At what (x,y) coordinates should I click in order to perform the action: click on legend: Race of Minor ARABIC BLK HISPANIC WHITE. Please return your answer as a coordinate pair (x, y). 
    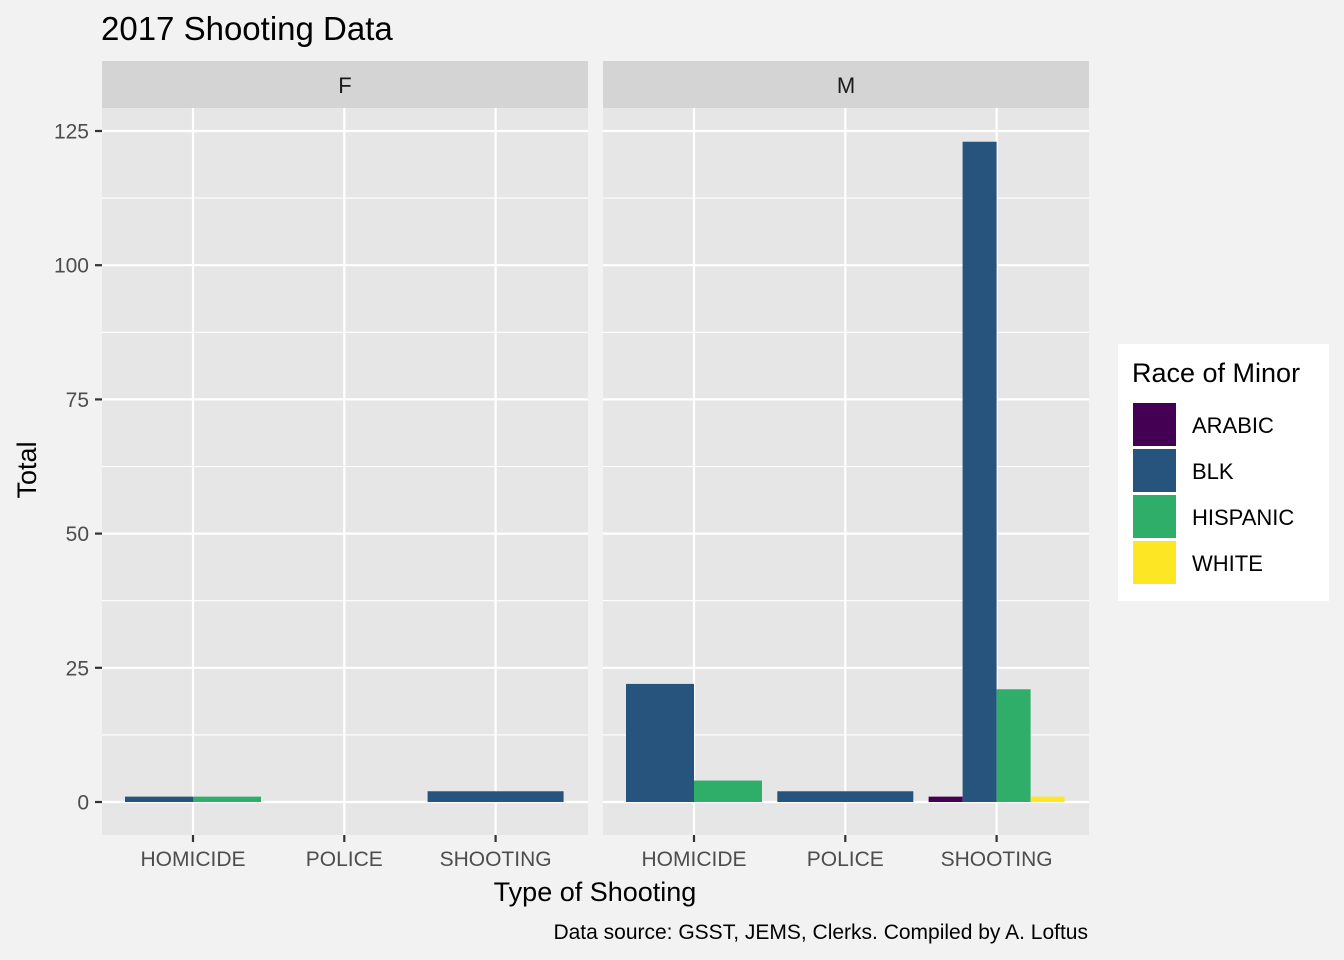
    Looking at the image, I should click on (1223, 472).